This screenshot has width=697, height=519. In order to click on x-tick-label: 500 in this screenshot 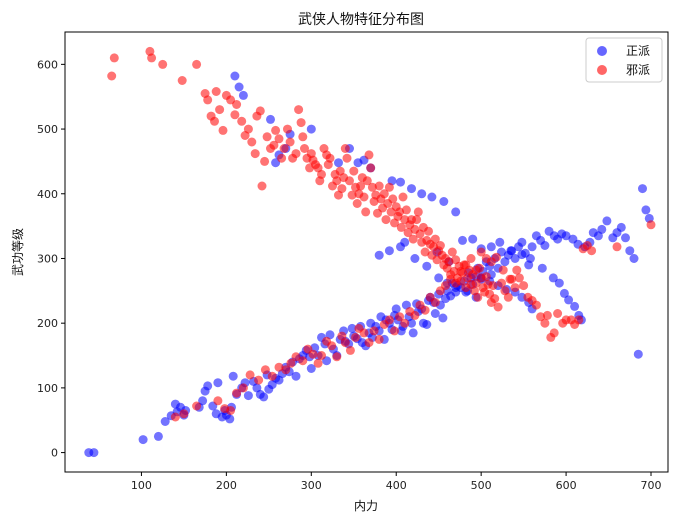, I will do `click(481, 485)`.